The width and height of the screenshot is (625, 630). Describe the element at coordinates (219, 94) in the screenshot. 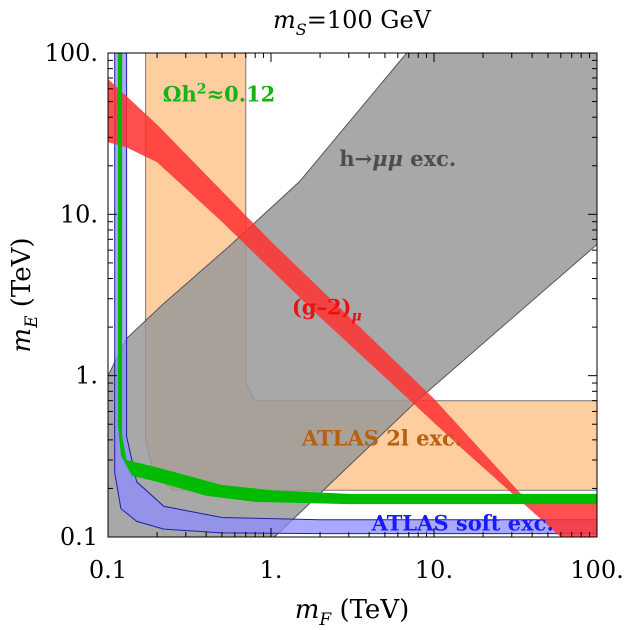

I see `relic-density-band-label: Ωh2≈0.12` at that location.